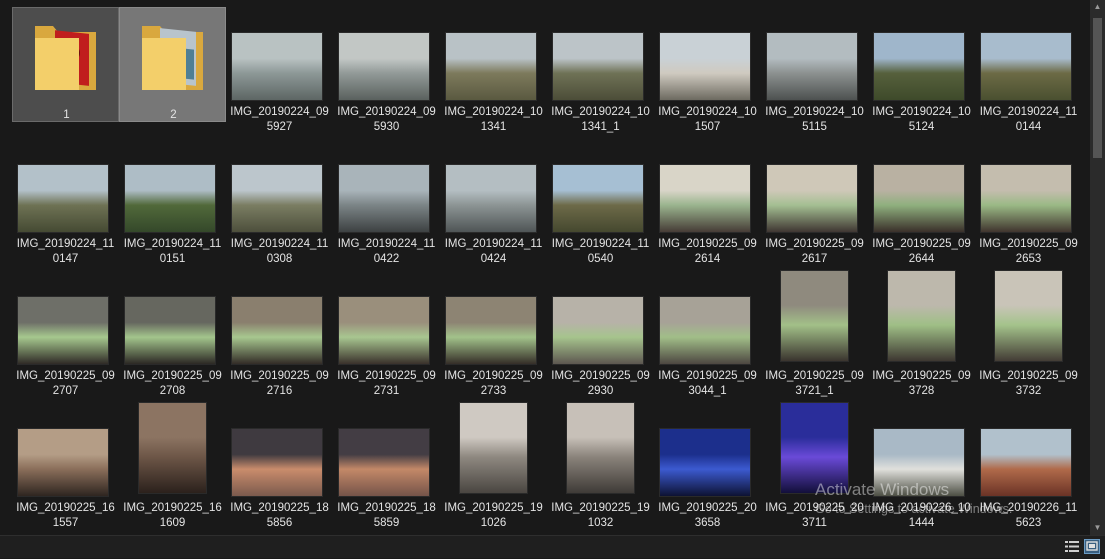 This screenshot has height=559, width=1105. I want to click on filename-line-2: 1032, so click(600, 523).